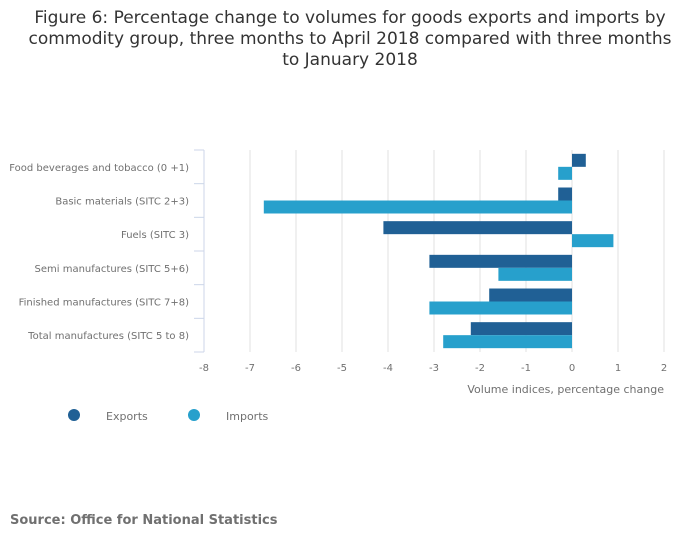 The height and width of the screenshot is (549, 700). I want to click on category-label: Basic materials (SITC 2+3), so click(122, 202).